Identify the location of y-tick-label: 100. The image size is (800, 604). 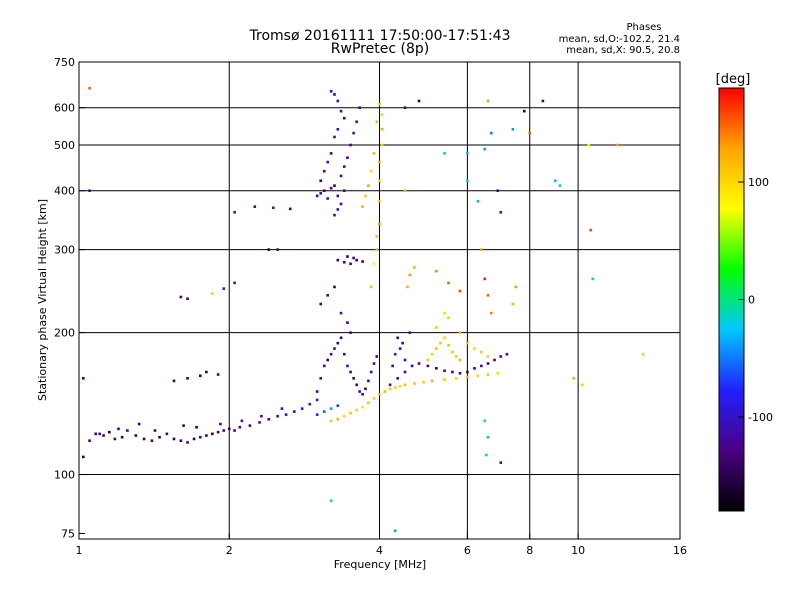
(64, 475).